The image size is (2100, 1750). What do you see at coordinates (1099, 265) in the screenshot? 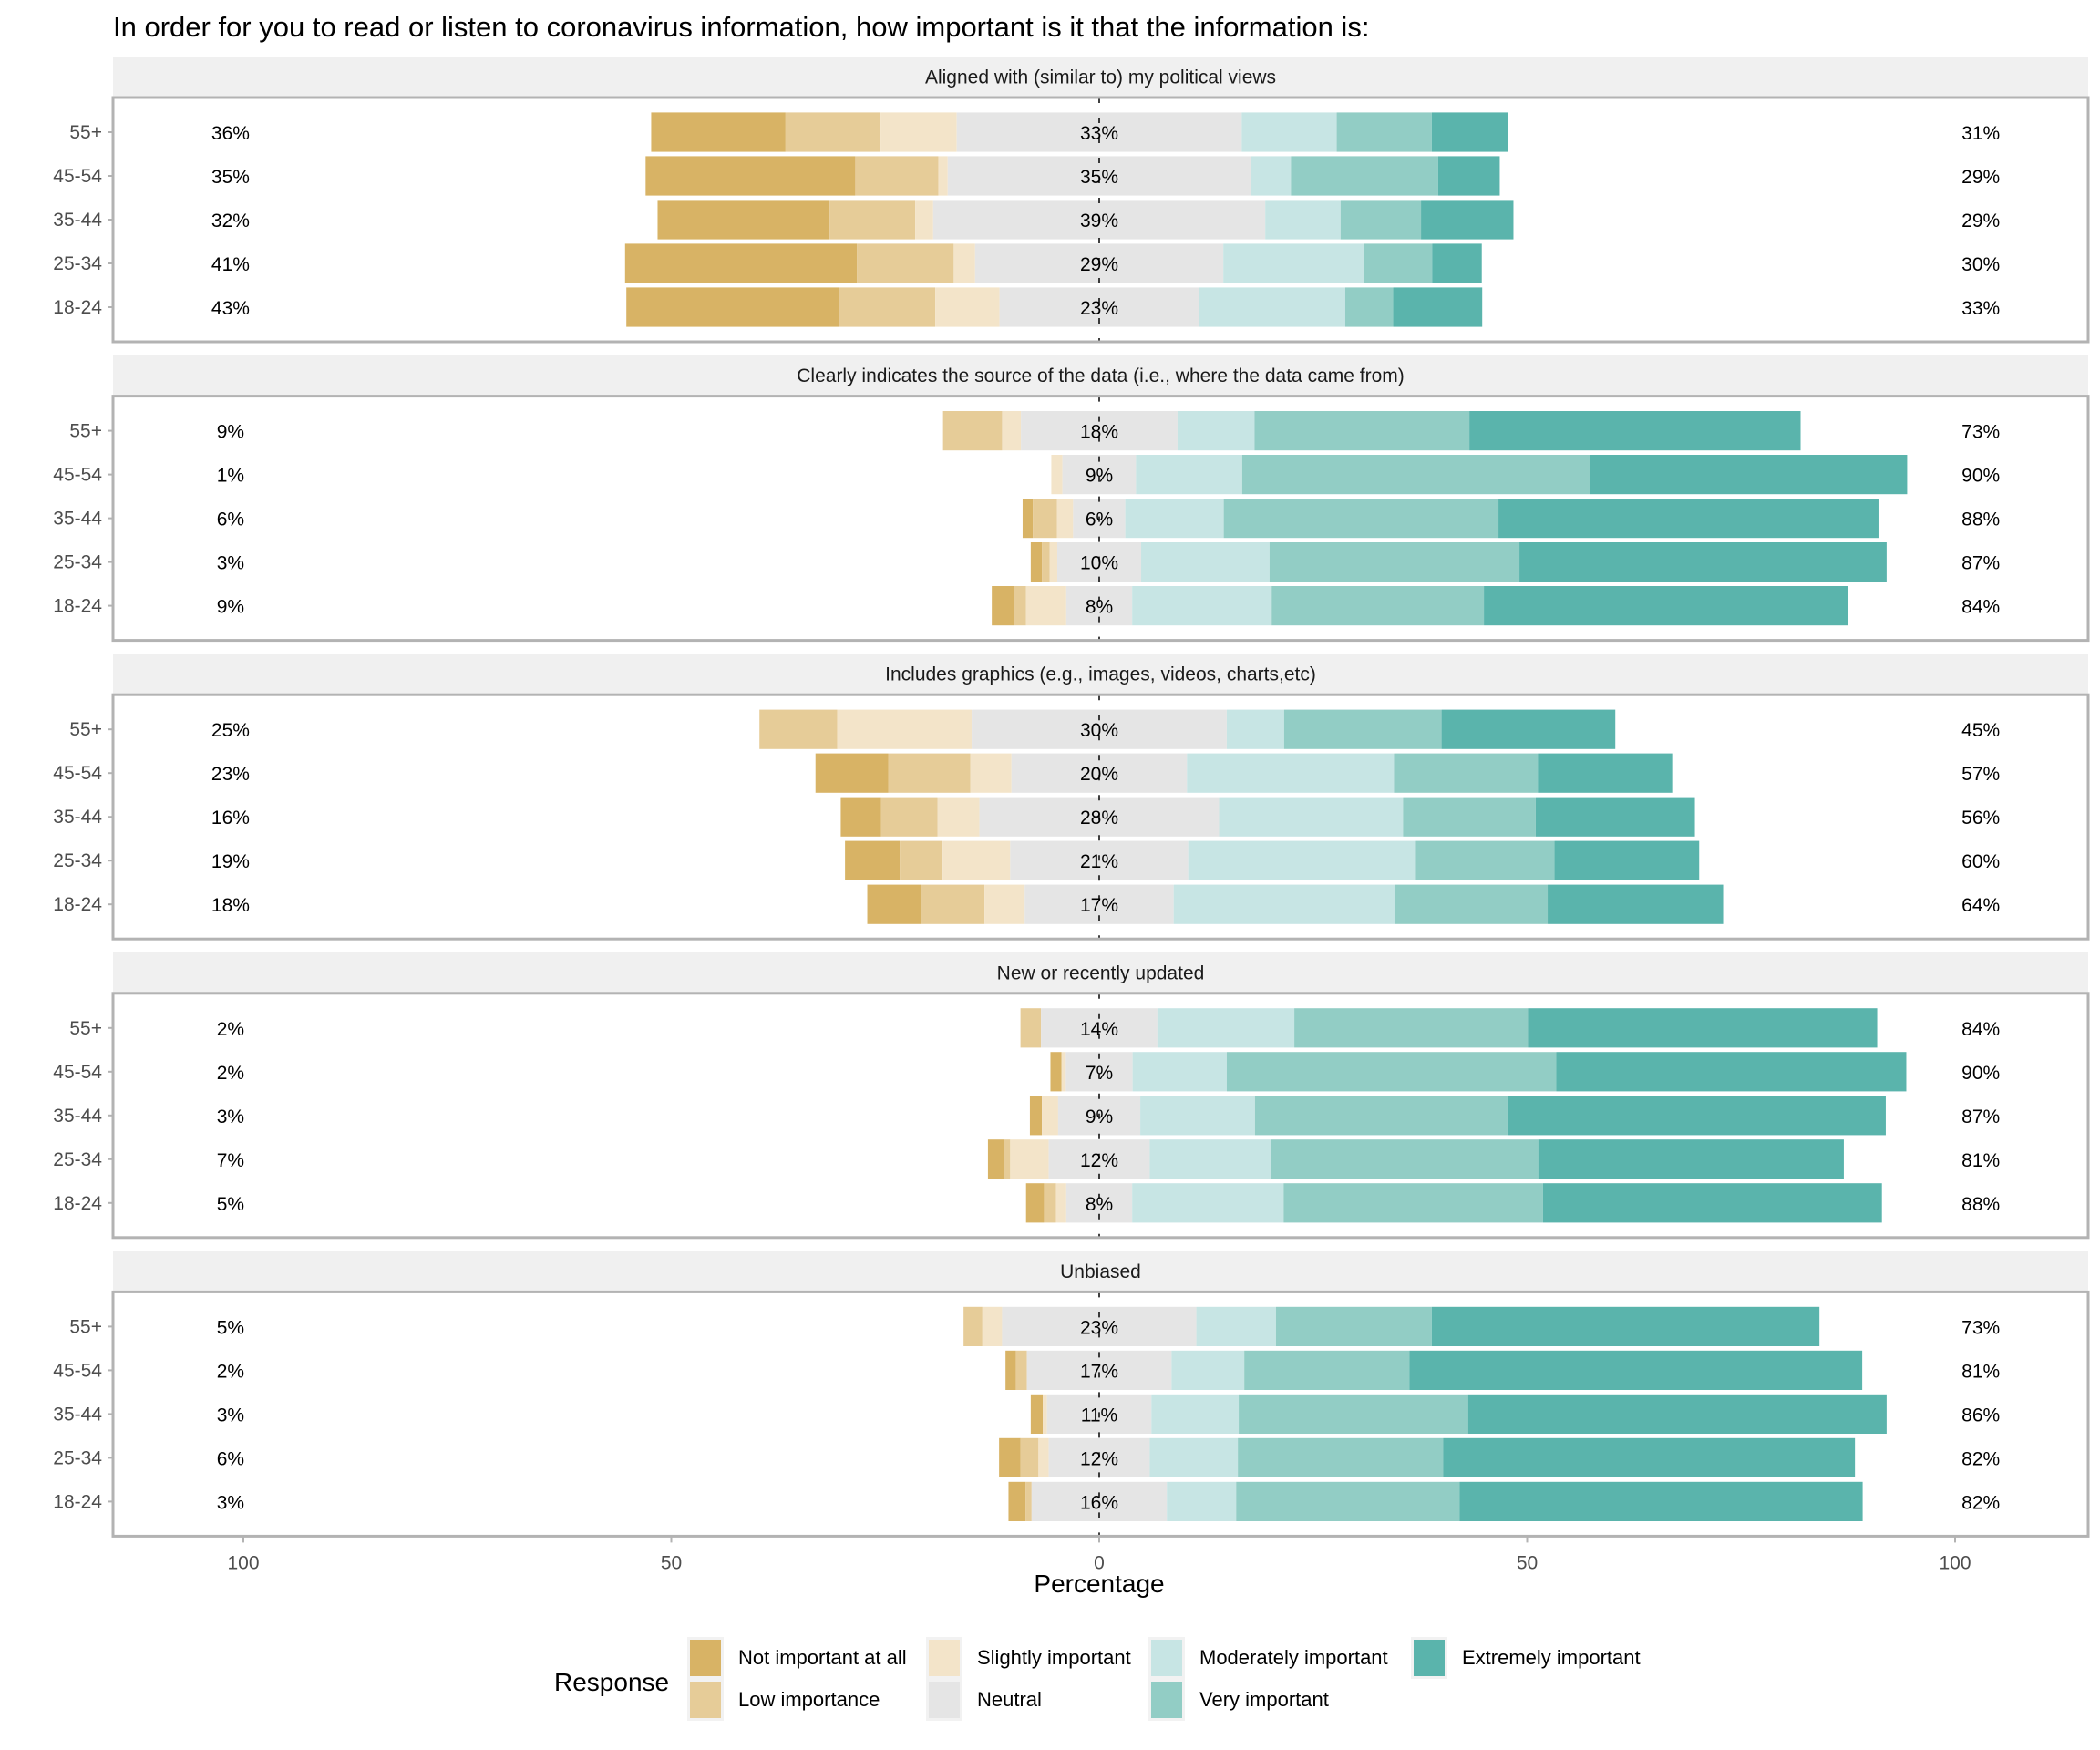
I see `neutral-percent-label: 29%` at bounding box center [1099, 265].